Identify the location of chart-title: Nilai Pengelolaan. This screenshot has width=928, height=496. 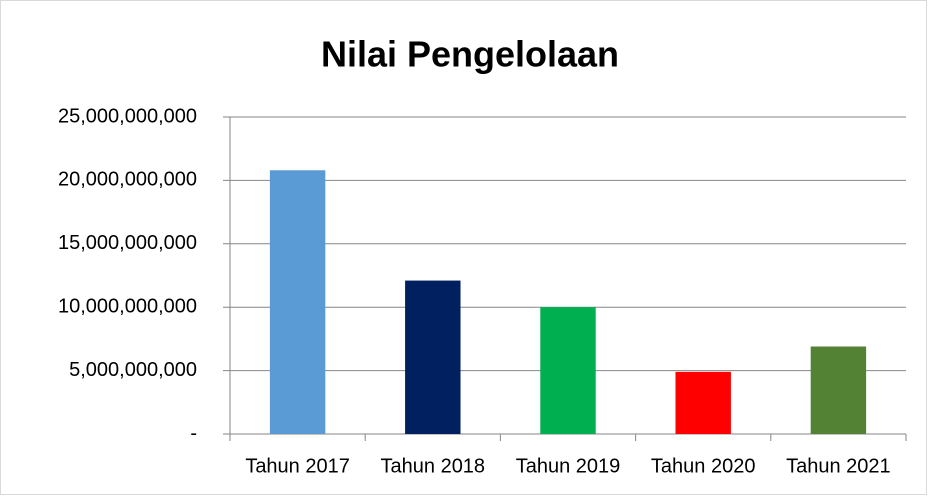
(470, 54).